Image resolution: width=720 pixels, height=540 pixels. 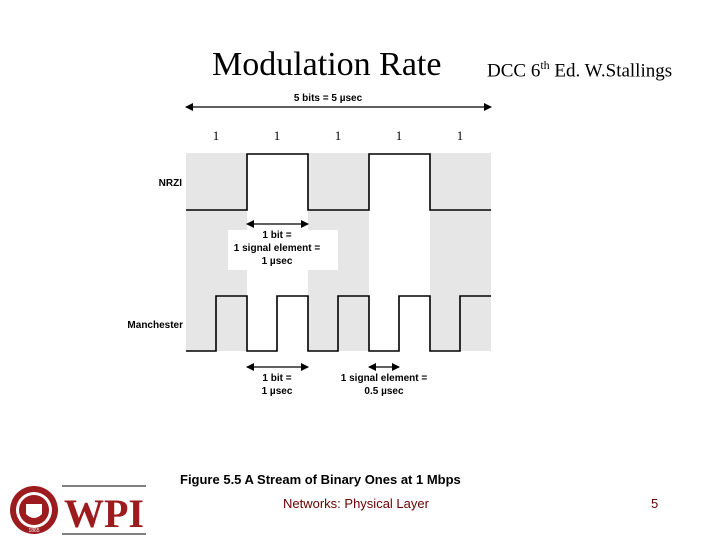 I want to click on annotation-backdrop, so click(x=283, y=250).